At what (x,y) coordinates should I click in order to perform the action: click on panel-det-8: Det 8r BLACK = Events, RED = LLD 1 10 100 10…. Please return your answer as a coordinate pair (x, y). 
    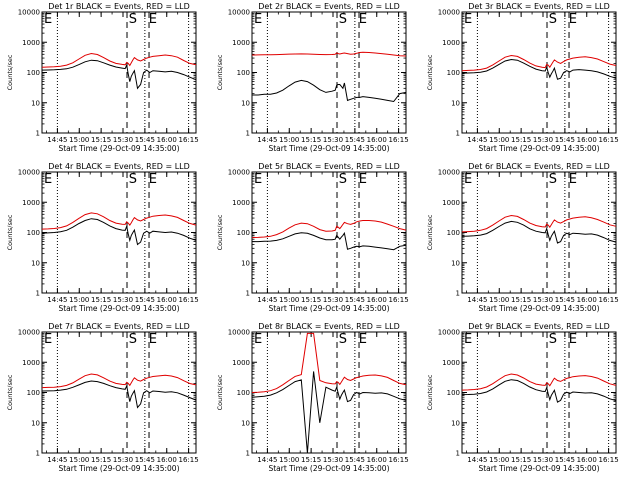
    Looking at the image, I should click on (312, 397).